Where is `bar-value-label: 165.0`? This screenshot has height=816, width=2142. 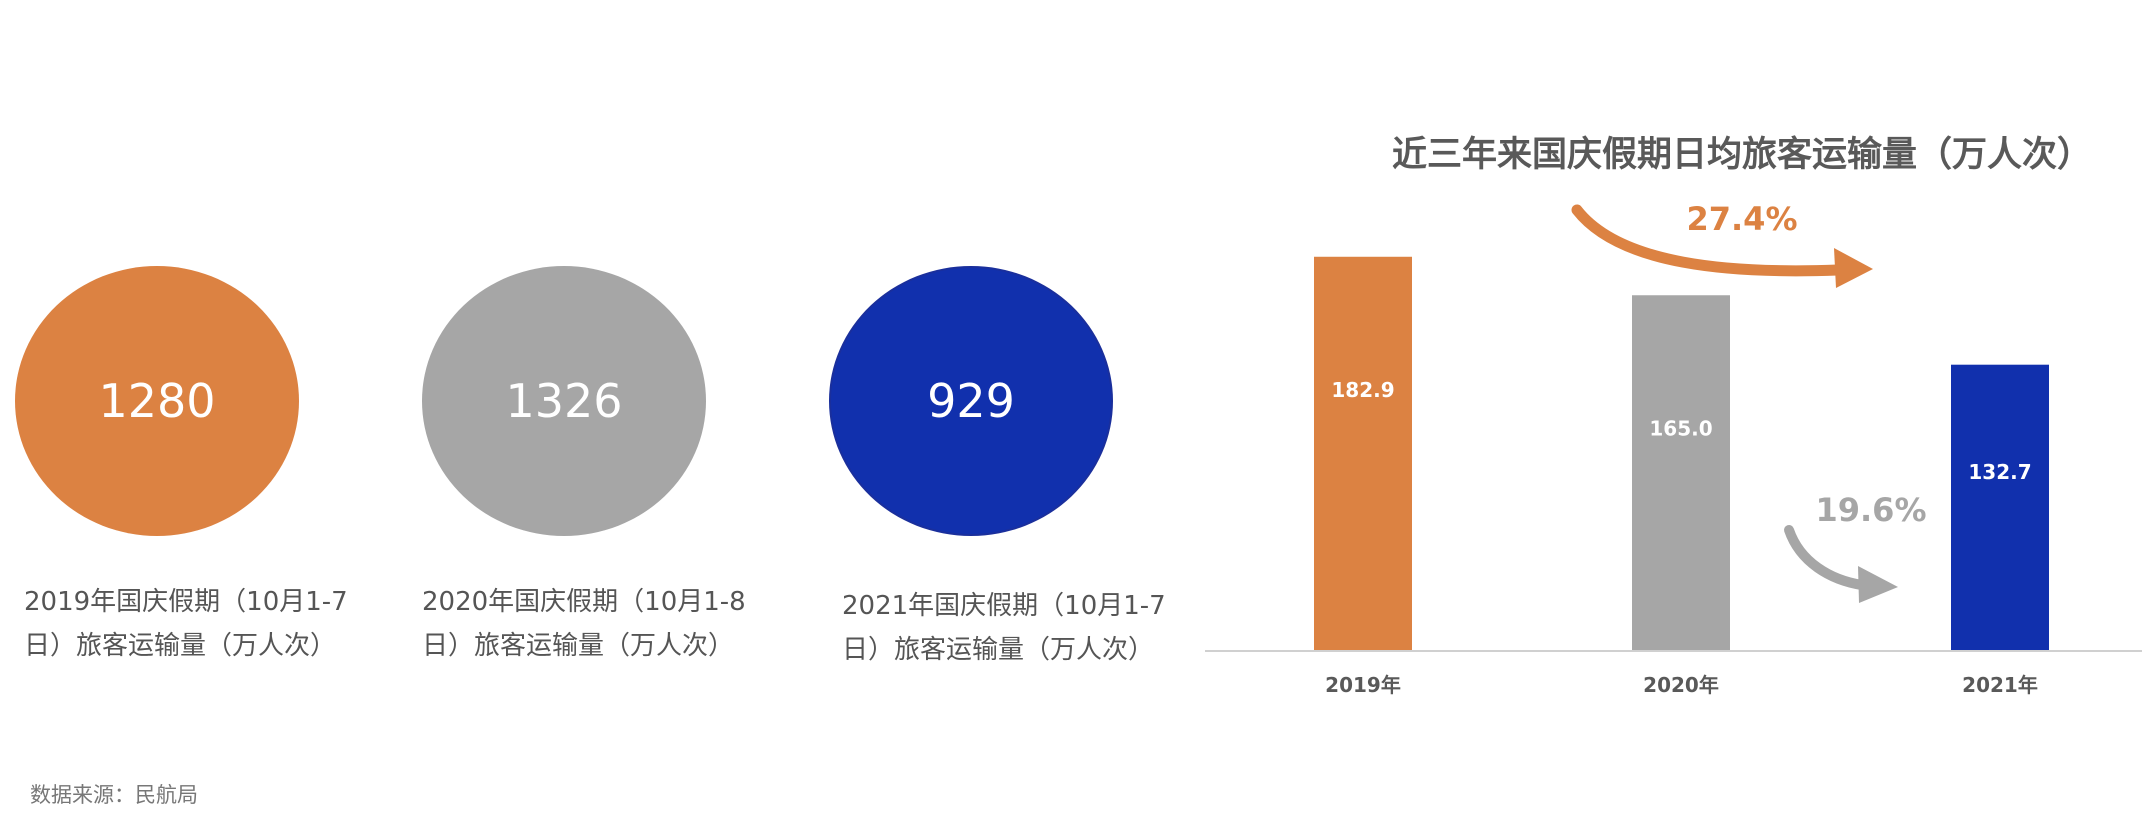
bar-value-label: 165.0 is located at coordinates (1680, 428).